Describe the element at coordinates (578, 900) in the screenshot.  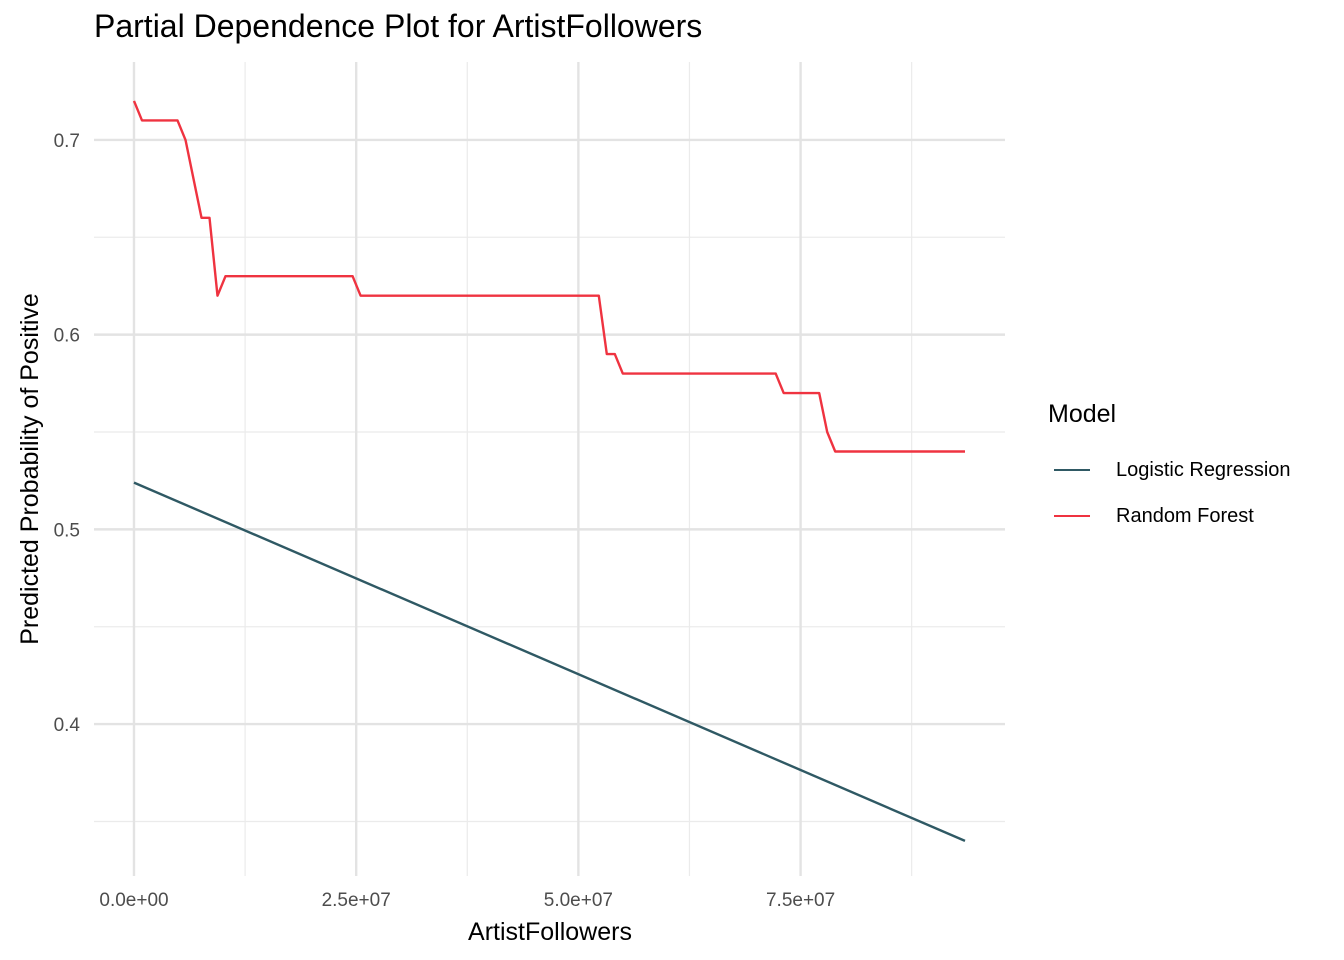
I see `x-tick-label: 5.0e+07` at that location.